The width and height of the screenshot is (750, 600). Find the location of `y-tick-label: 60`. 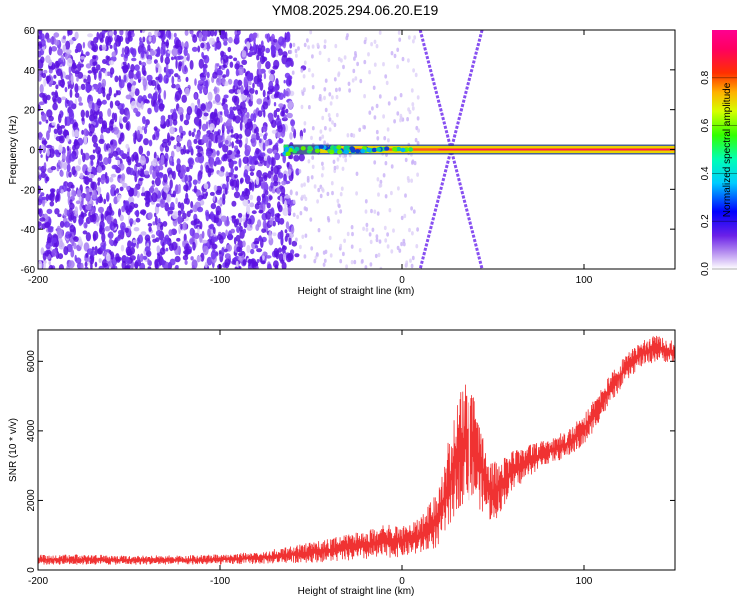

y-tick-label: 60 is located at coordinates (30, 31).